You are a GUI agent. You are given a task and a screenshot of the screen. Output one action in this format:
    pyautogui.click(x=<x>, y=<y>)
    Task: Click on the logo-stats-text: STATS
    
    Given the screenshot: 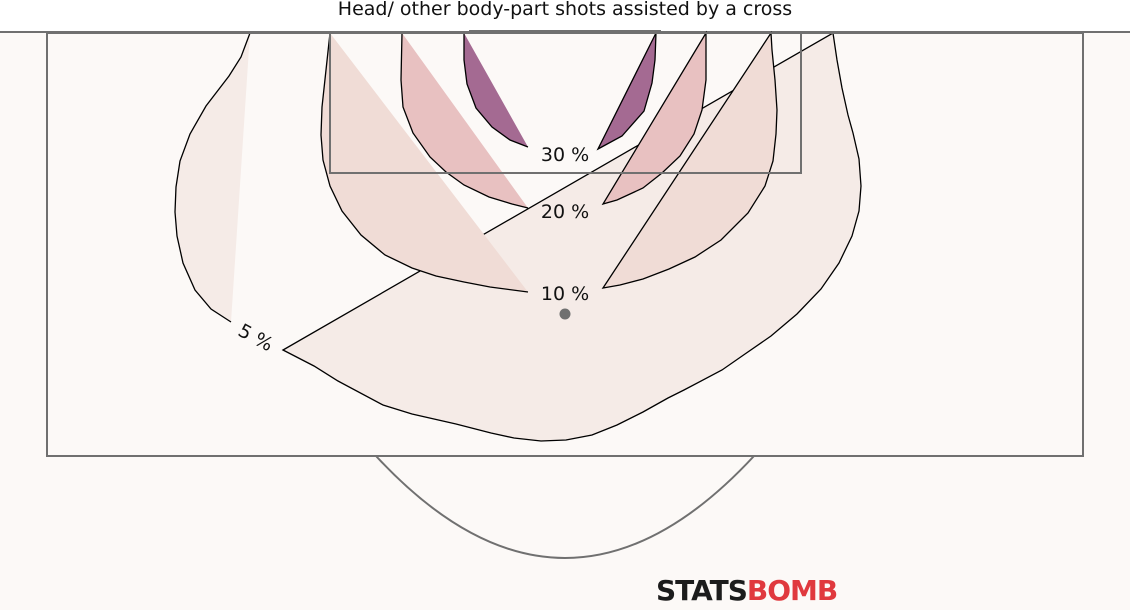 What is the action you would take?
    pyautogui.click(x=702, y=590)
    